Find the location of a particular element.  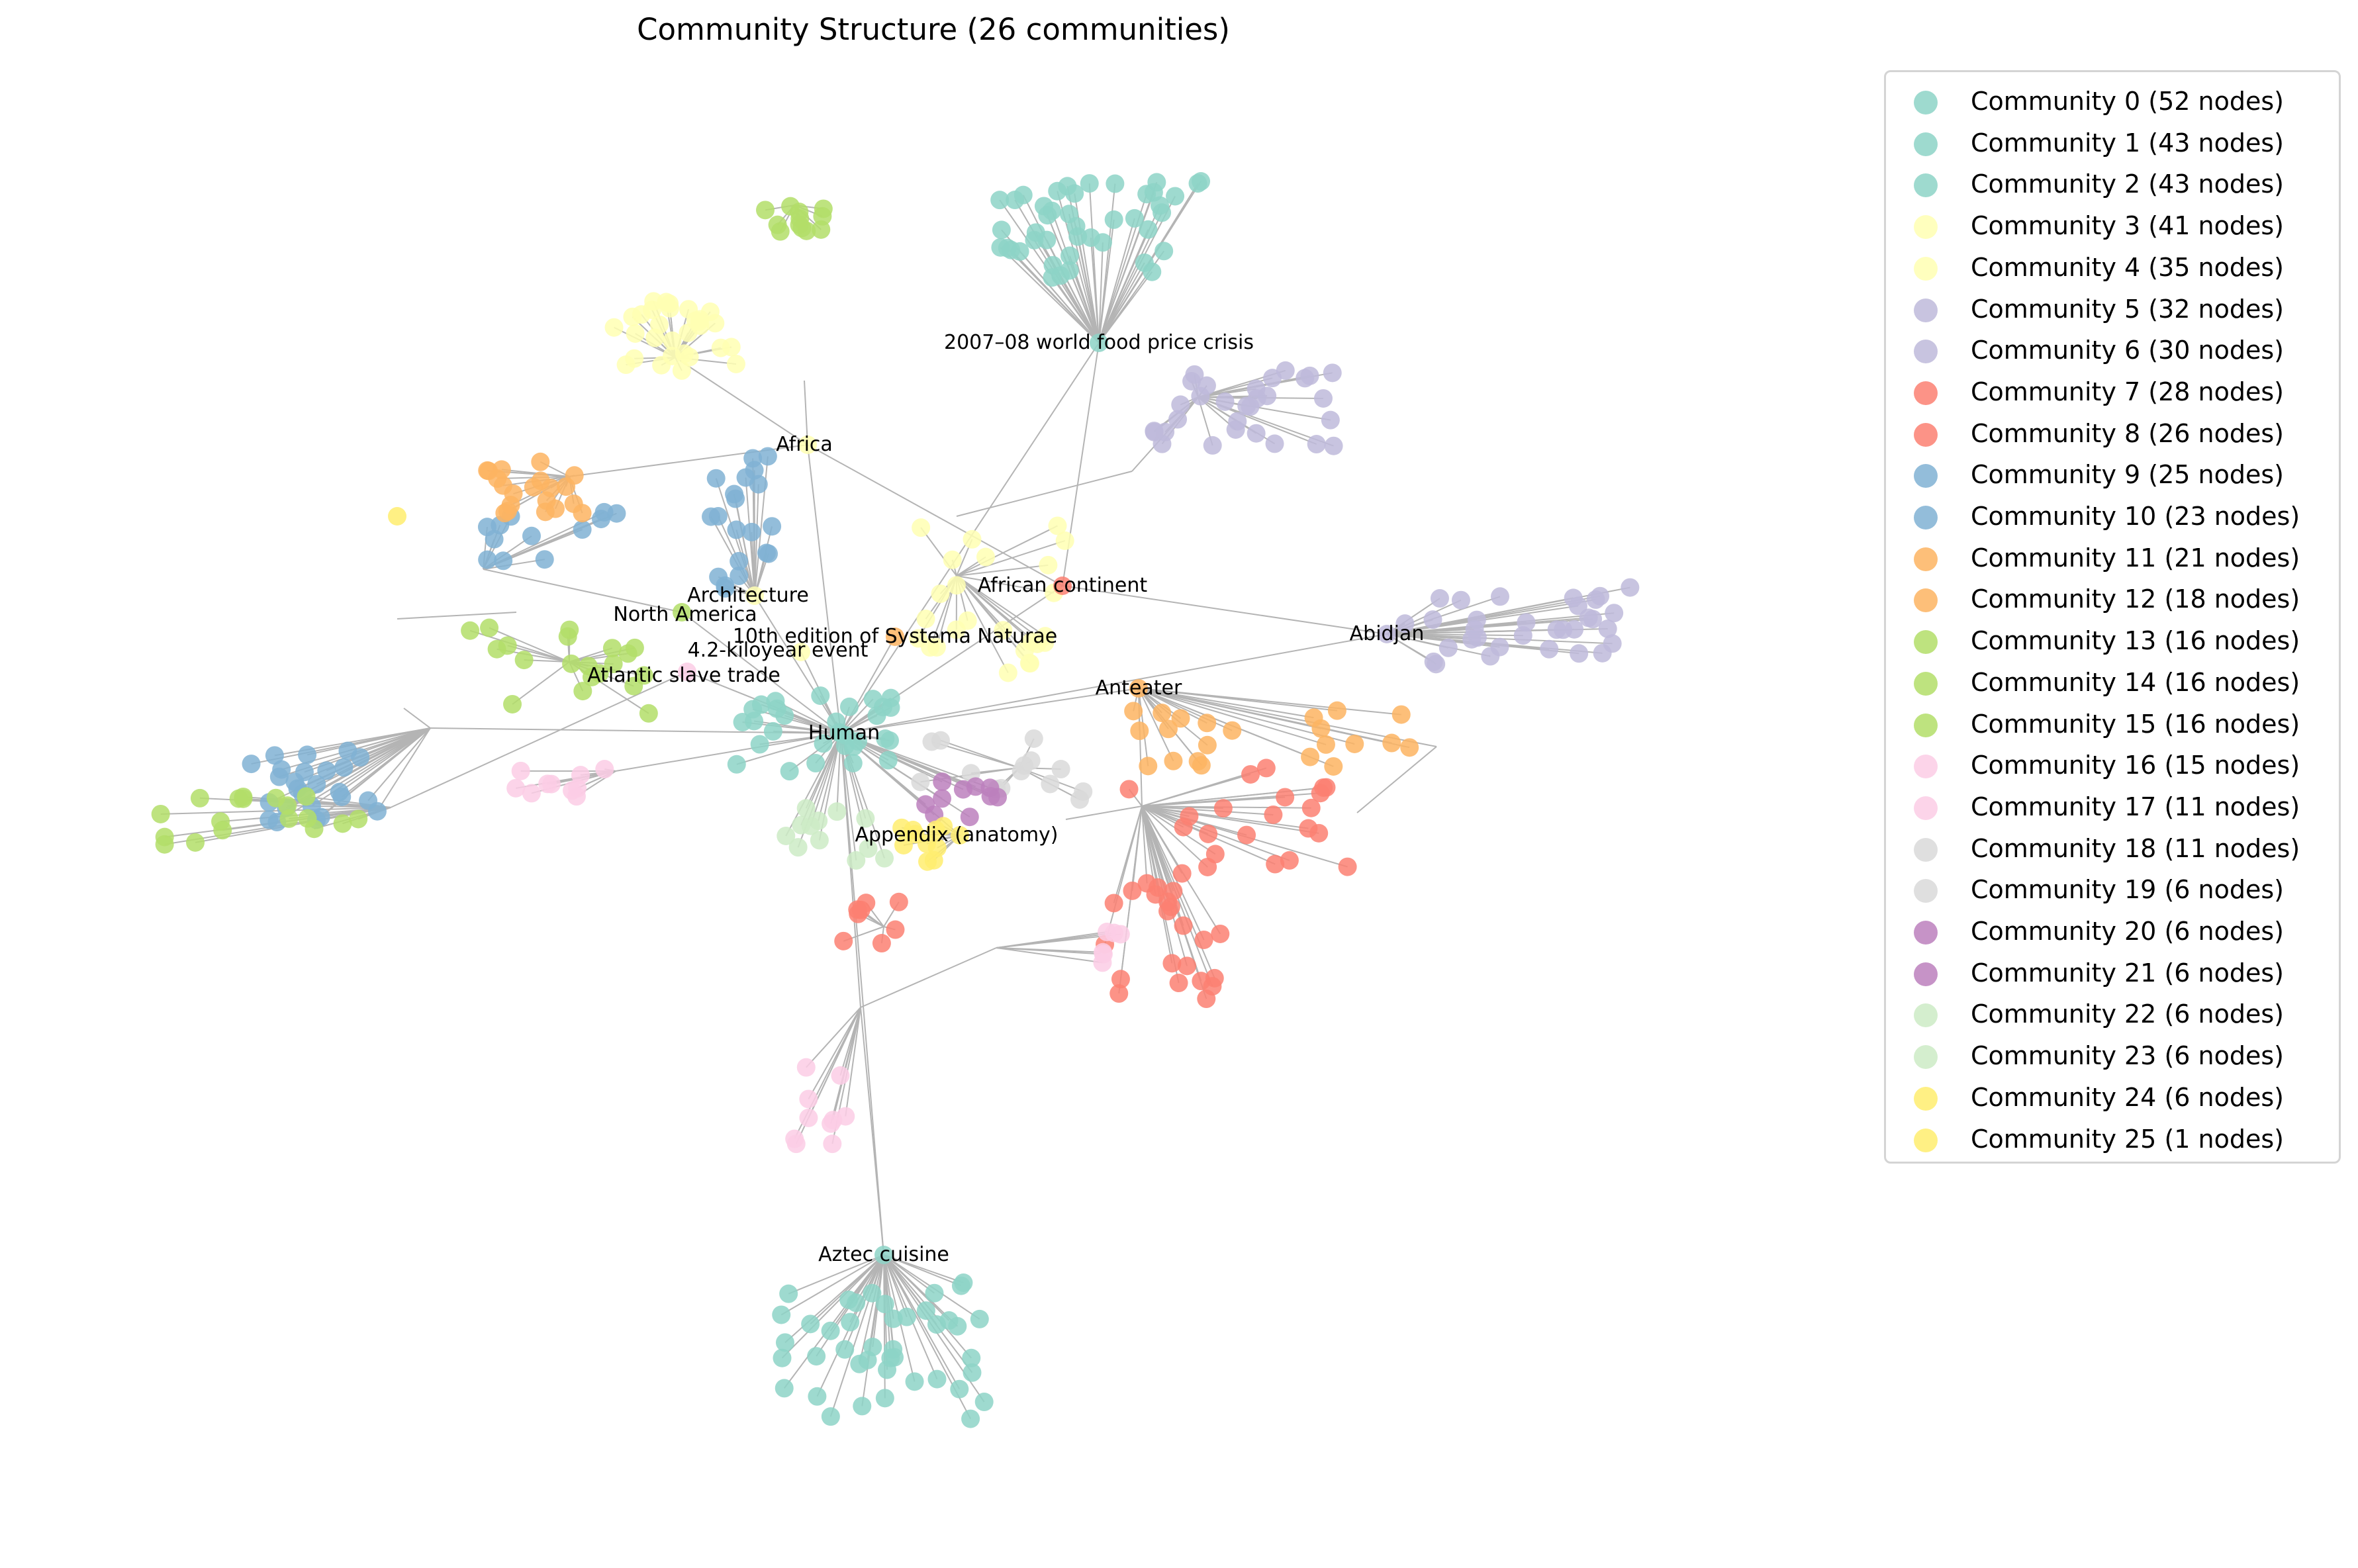

node-label: Anteater is located at coordinates (1139, 688).